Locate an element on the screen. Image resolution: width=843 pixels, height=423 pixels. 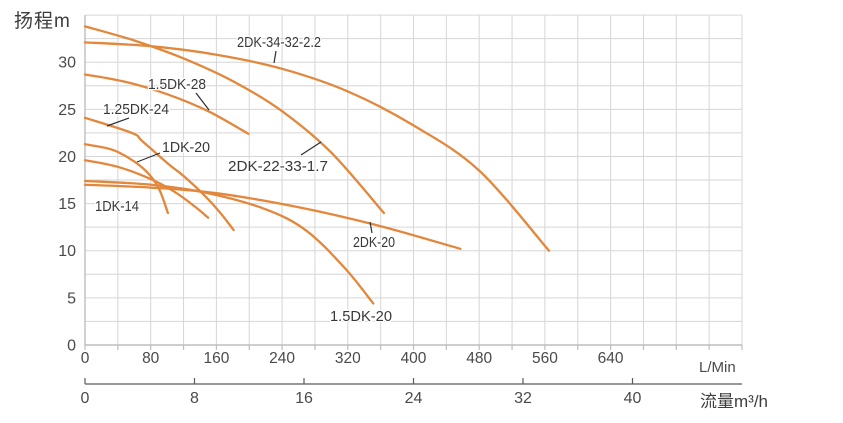
y-axis-unit-label: 扬程m is located at coordinates (42, 21).